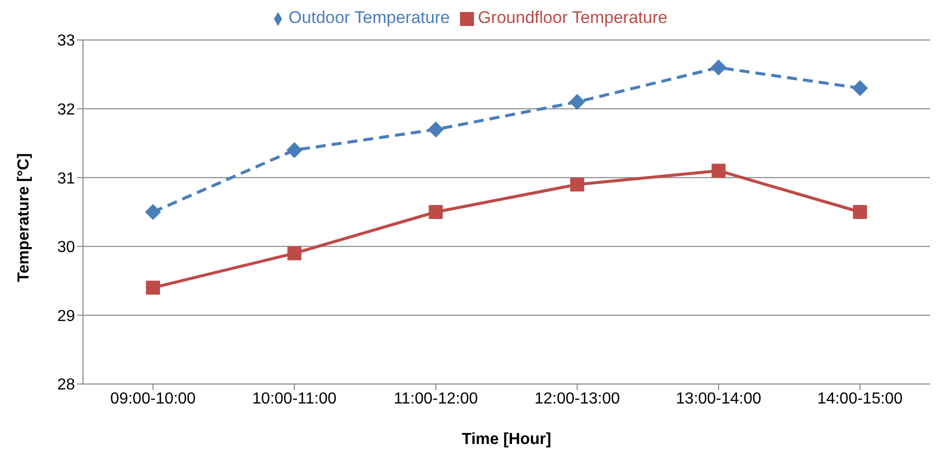 The image size is (938, 454). Describe the element at coordinates (66, 247) in the screenshot. I see `y-tick-label: 30` at that location.